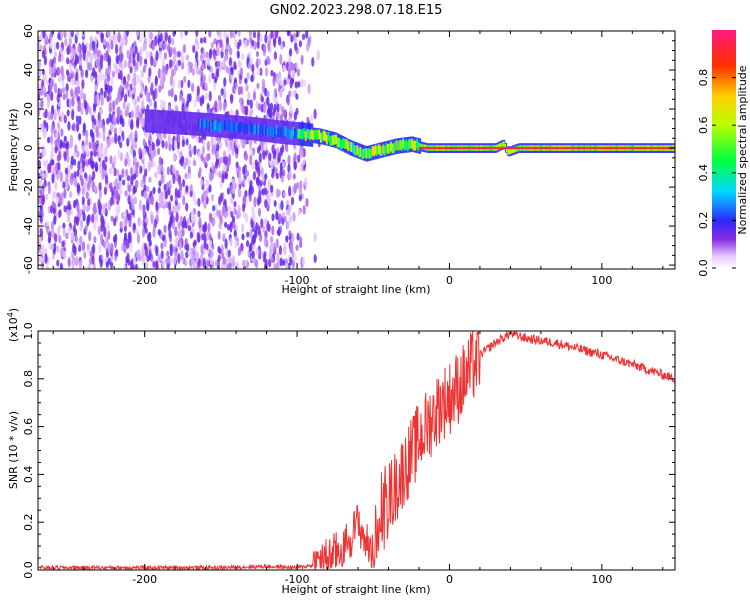 The height and width of the screenshot is (600, 750). Describe the element at coordinates (28, 475) in the screenshot. I see `y-tick-label: 0.4` at that location.